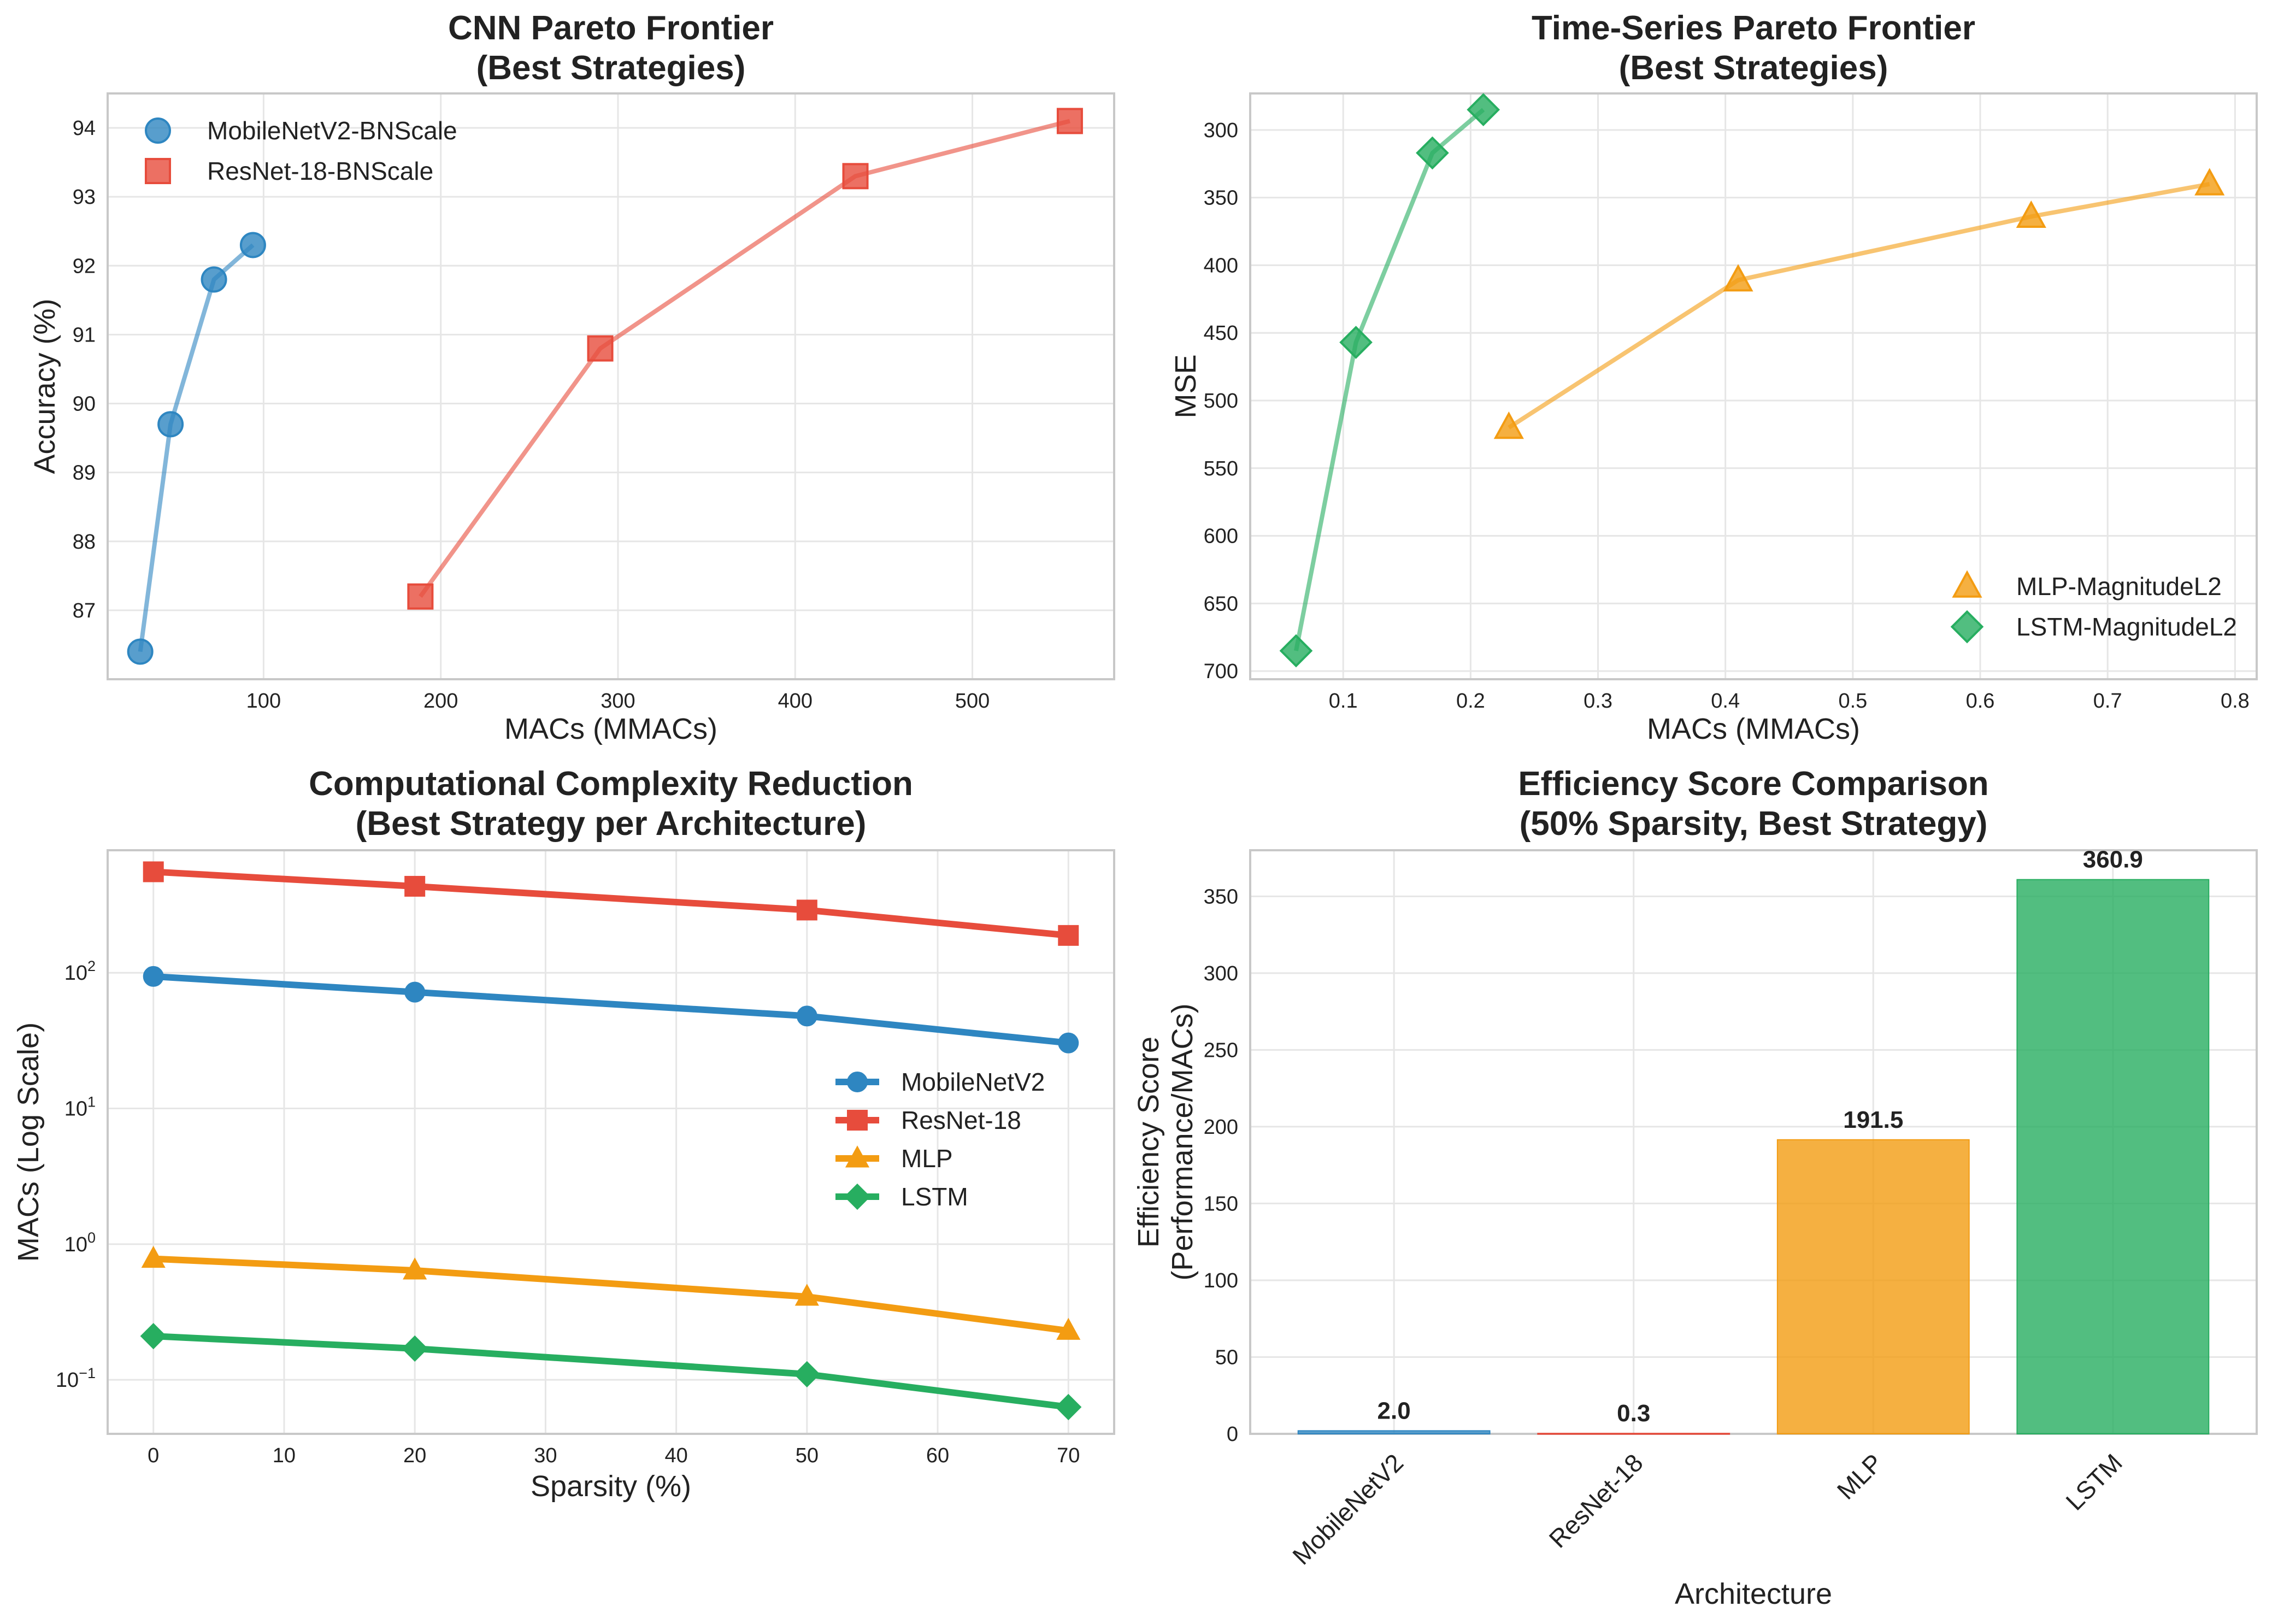 This screenshot has width=2278, height=1624. I want to click on efficiency-ytick-label: 200, so click(1221, 1127).